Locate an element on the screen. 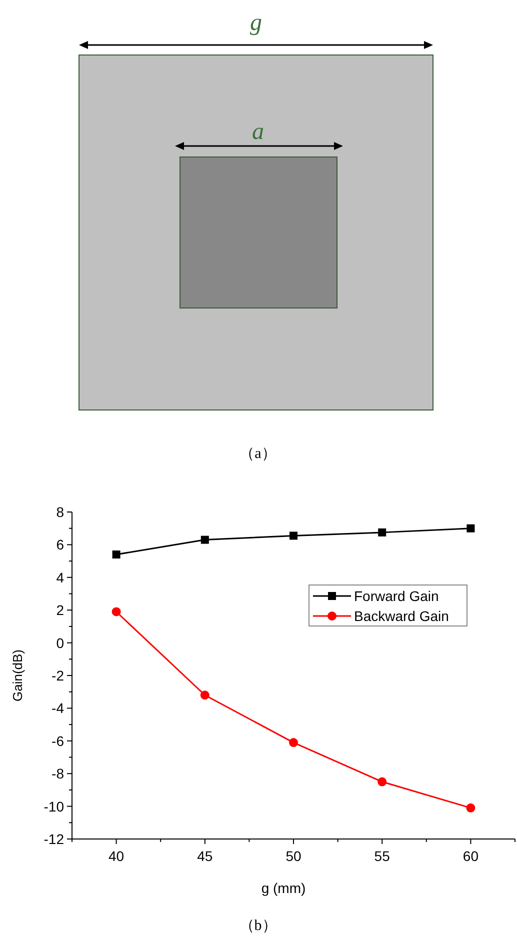  y-tick-label: 2 is located at coordinates (60, 610).